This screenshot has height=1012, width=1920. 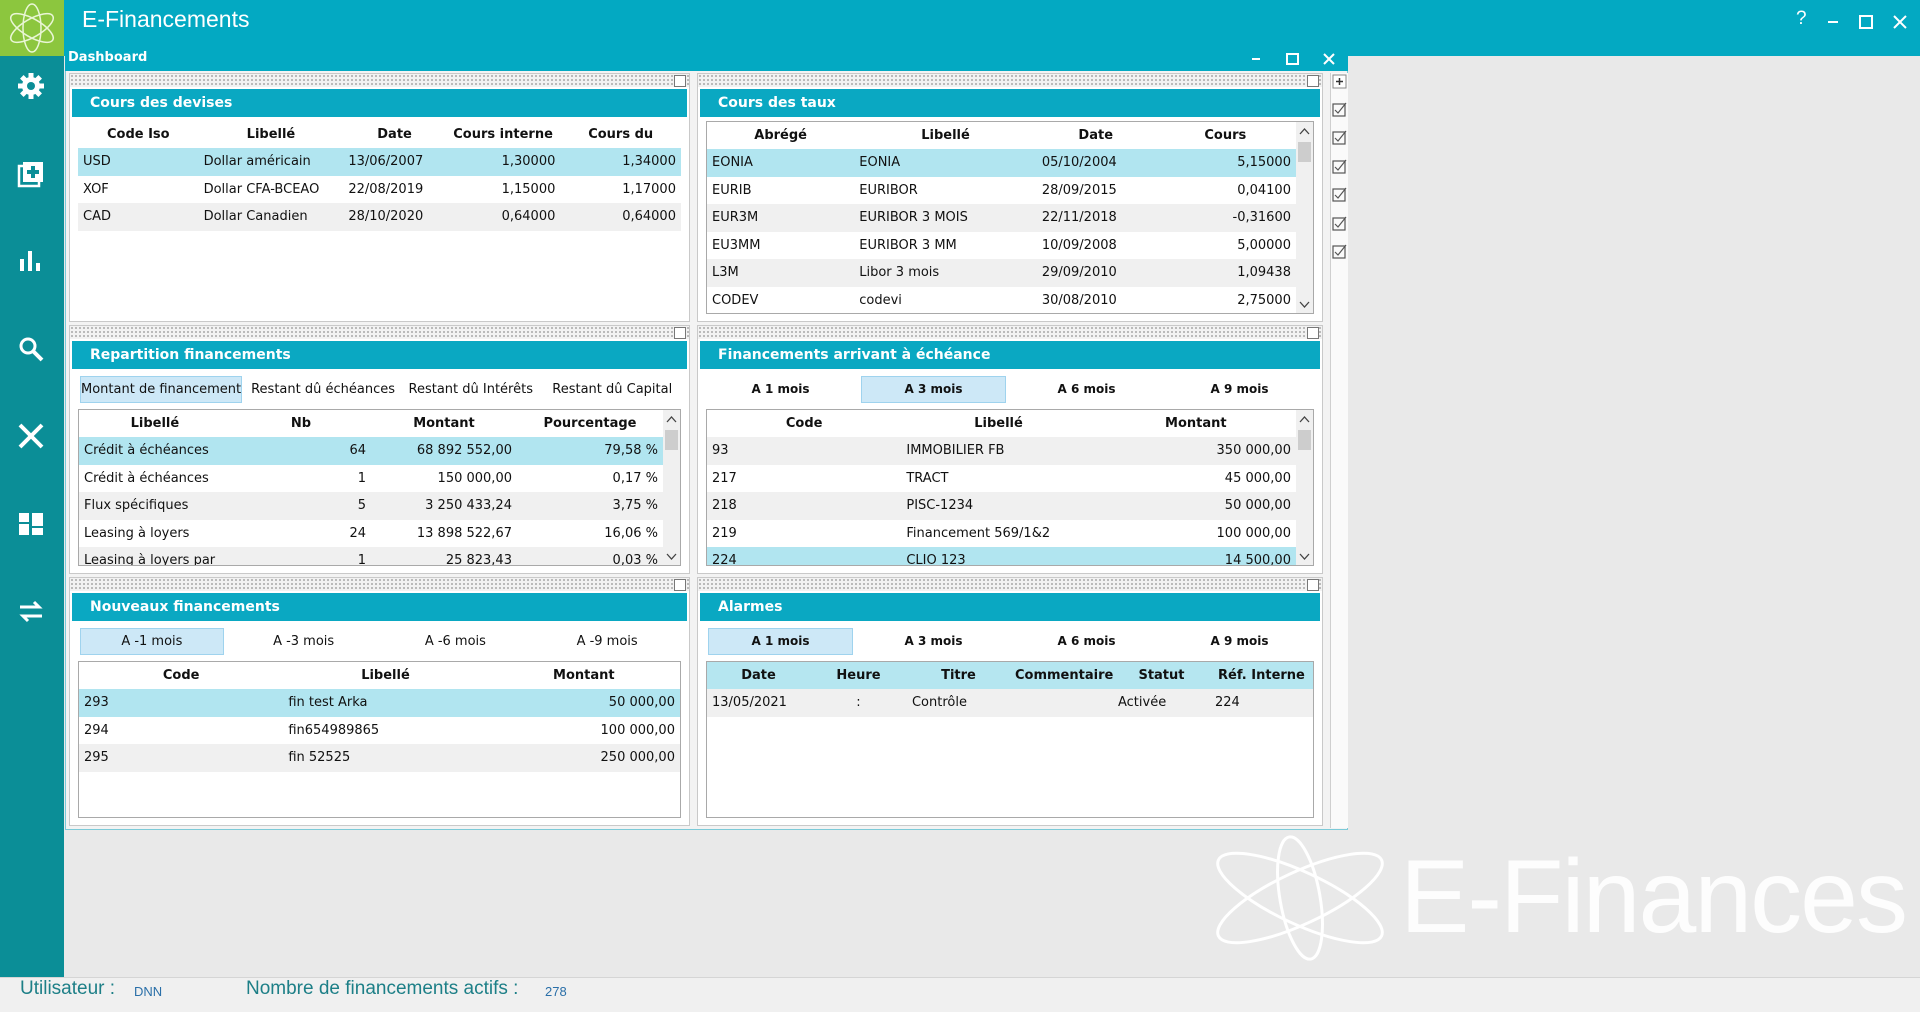 What do you see at coordinates (30, 175) in the screenshot?
I see `add-icon` at bounding box center [30, 175].